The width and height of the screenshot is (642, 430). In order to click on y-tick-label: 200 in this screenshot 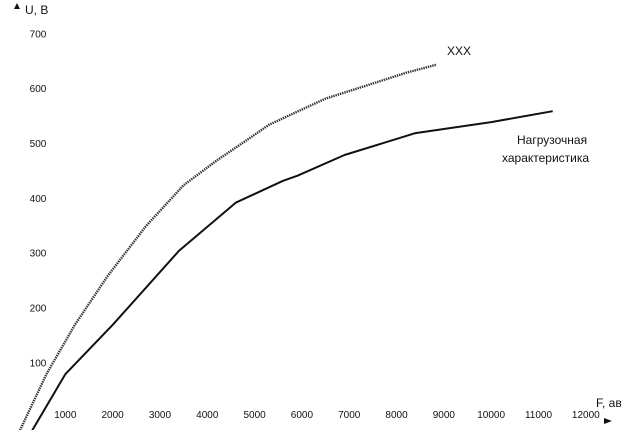, I will do `click(38, 308)`.